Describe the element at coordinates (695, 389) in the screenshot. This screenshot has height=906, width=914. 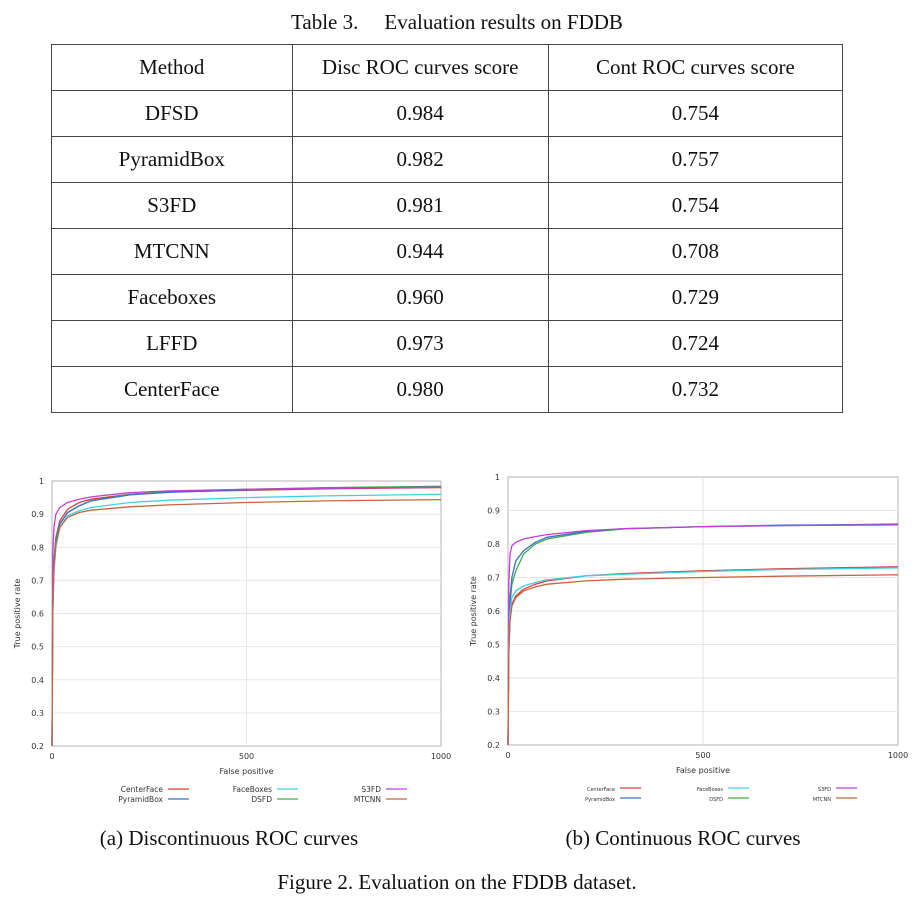
I see `table-cell: 0.732` at that location.